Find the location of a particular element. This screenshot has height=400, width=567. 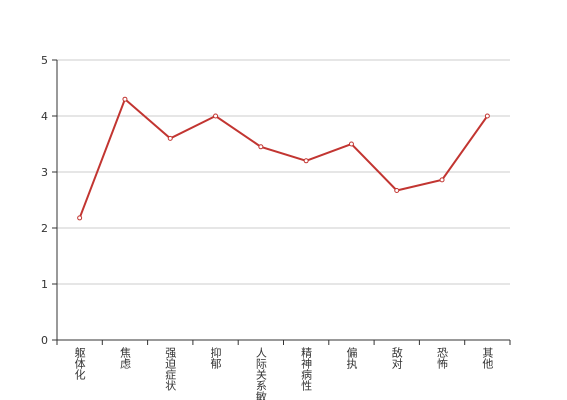

x-tick-label: 敌对 is located at coordinates (396, 357).